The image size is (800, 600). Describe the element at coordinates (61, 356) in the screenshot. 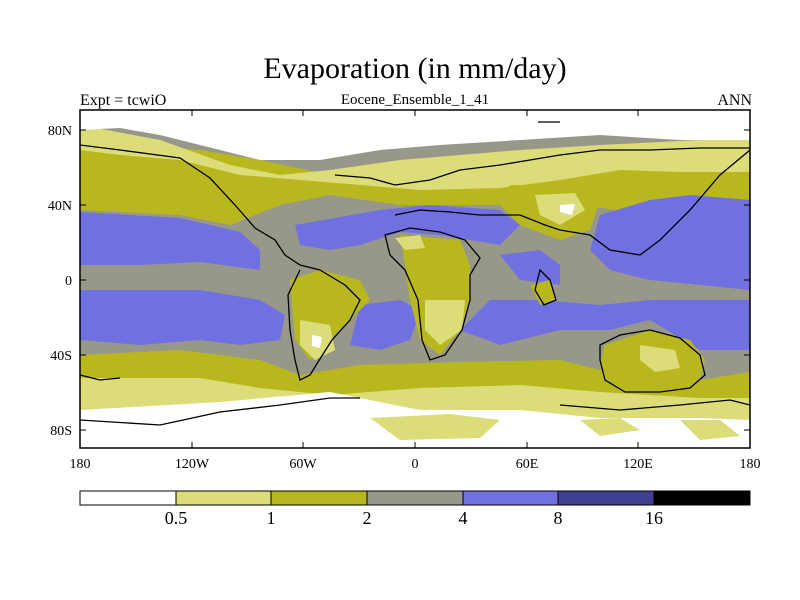

I see `lat-label-40s: 40S` at that location.